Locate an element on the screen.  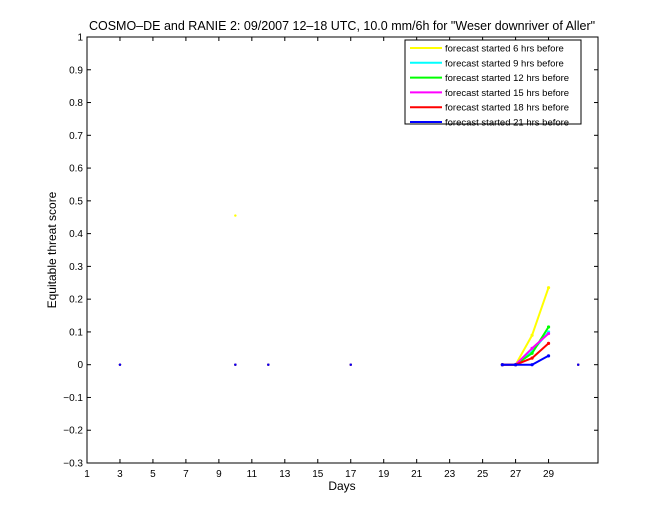
x-tick-label: 17 is located at coordinates (351, 474).